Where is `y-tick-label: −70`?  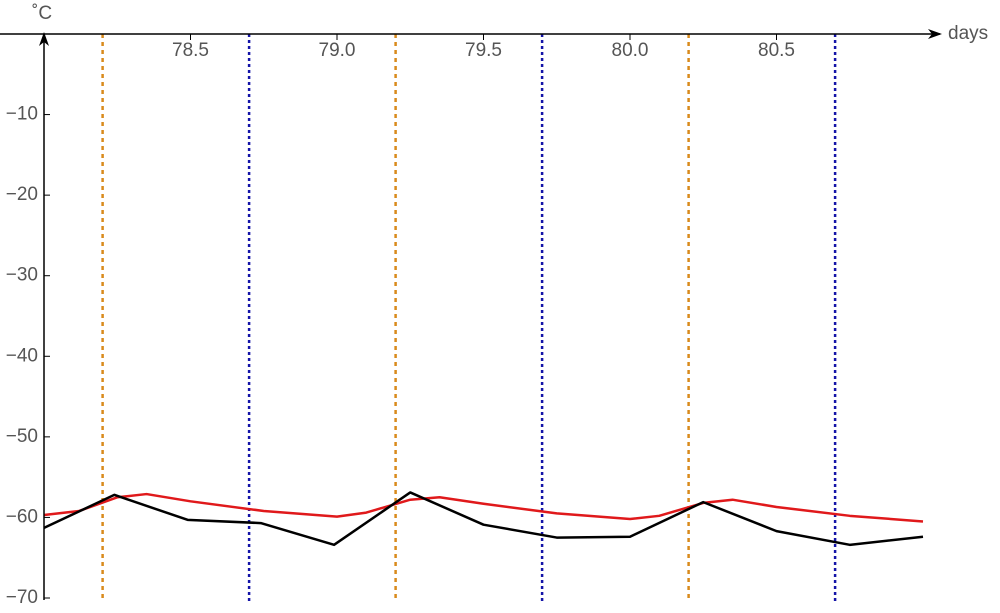
y-tick-label: −70 is located at coordinates (22, 597).